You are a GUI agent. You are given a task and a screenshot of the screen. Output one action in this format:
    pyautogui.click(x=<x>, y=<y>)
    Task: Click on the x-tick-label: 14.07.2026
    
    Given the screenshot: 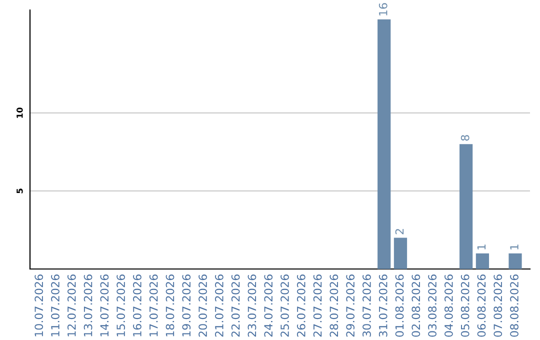 What is the action you would take?
    pyautogui.click(x=104, y=305)
    